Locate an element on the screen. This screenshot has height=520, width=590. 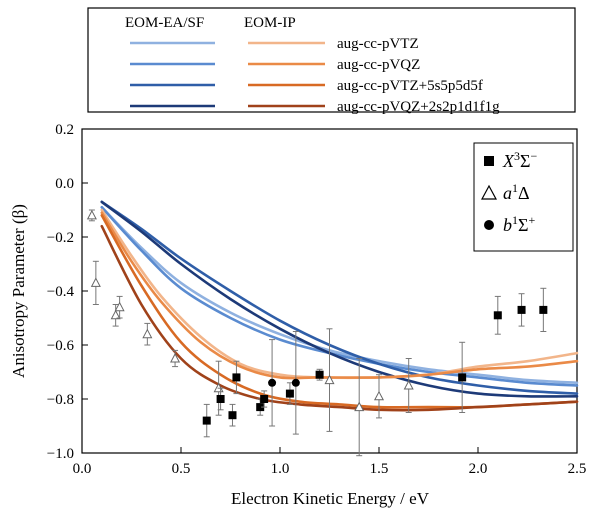
y-tick-label: −0.6 is located at coordinates (61, 346).